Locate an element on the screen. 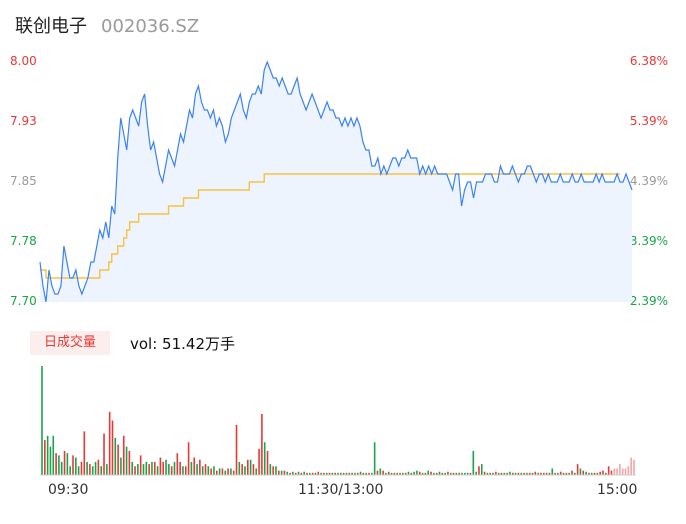  y-right-tick: 2.39% is located at coordinates (648, 301).